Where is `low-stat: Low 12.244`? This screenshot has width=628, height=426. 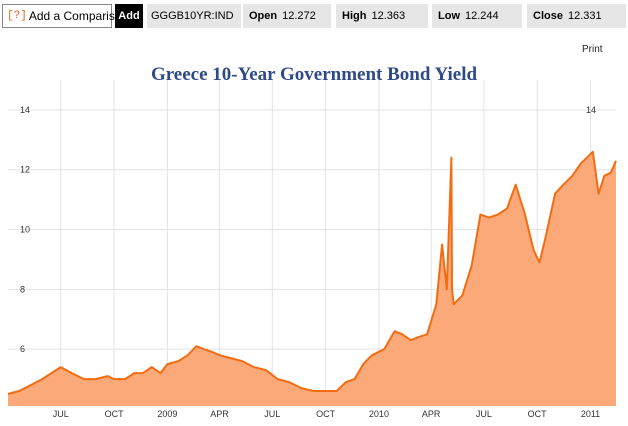
low-stat: Low 12.244 is located at coordinates (477, 16).